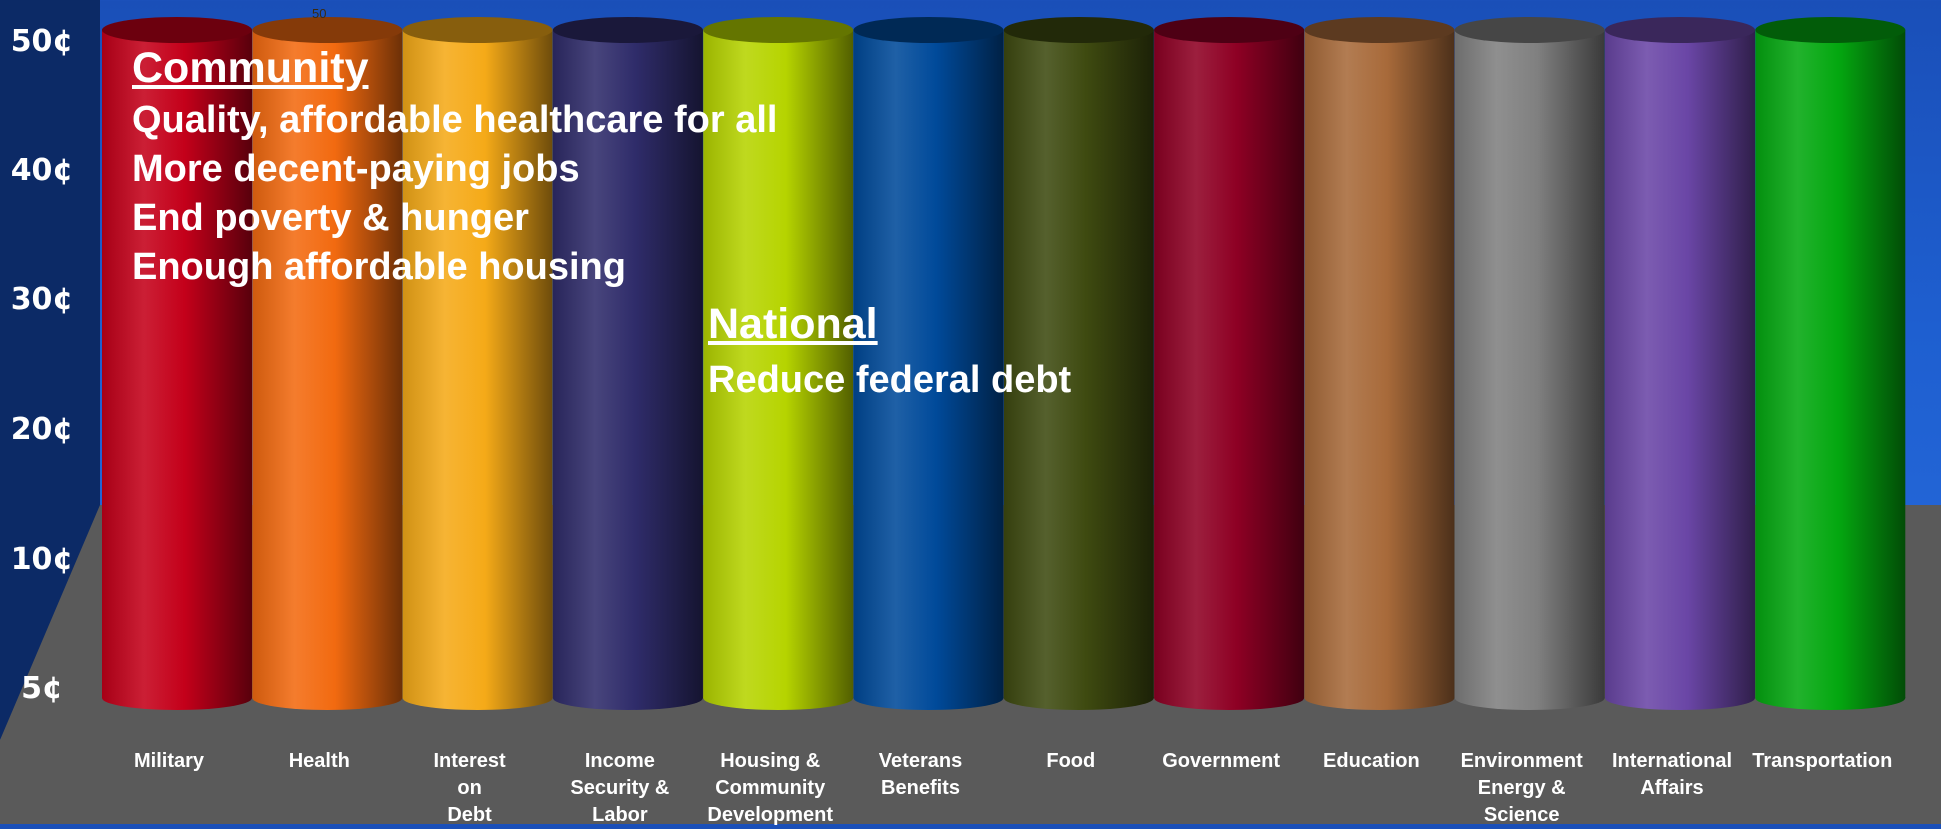 This screenshot has width=1941, height=829. Describe the element at coordinates (169, 761) in the screenshot. I see `x-tick-label: Military` at that location.